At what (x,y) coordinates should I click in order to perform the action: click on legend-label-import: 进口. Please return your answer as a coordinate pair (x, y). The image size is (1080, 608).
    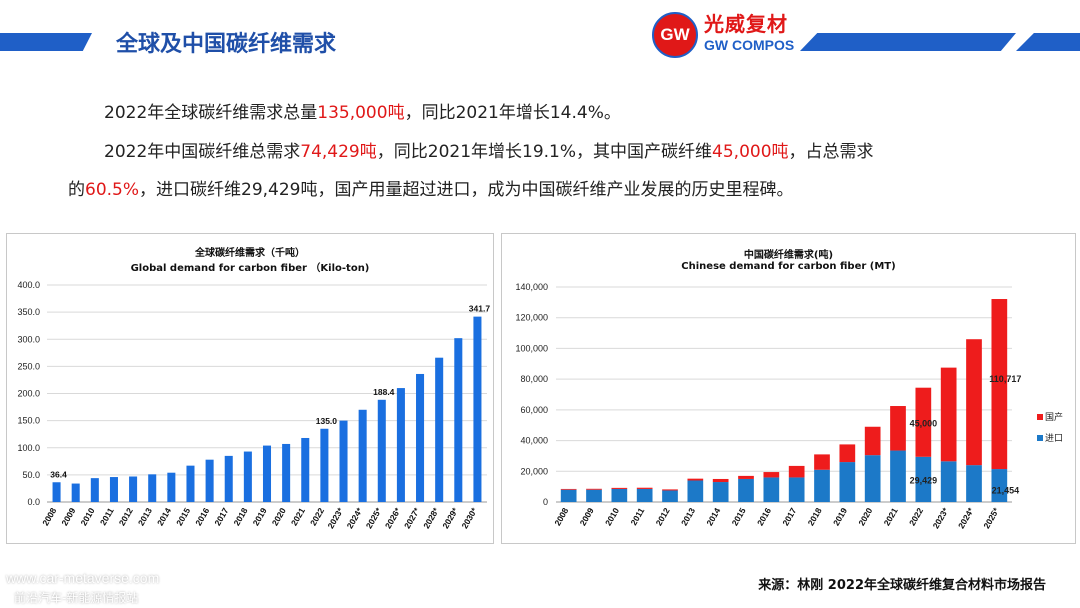
    Looking at the image, I should click on (1054, 438).